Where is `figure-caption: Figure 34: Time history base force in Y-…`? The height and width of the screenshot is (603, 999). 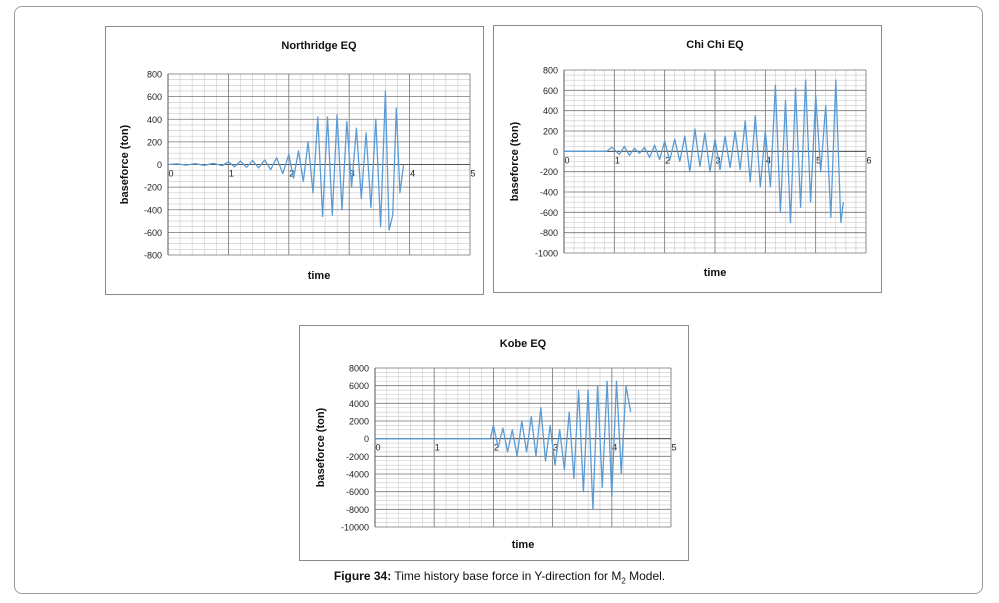
figure-caption: Figure 34: Time history base force in Y-… is located at coordinates (499, 577).